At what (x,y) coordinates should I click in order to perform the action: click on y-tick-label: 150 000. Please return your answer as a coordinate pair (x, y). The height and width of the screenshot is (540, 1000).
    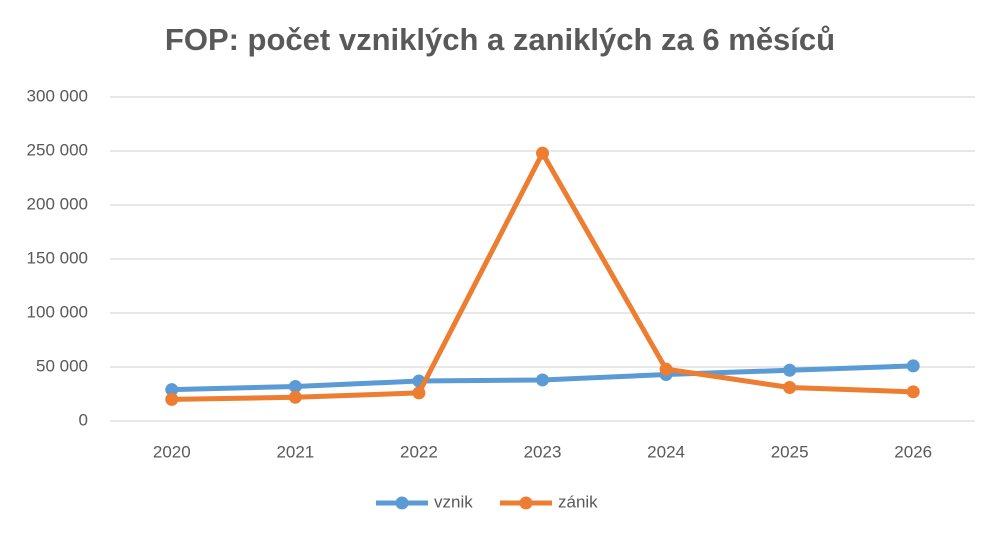
    Looking at the image, I should click on (57, 257).